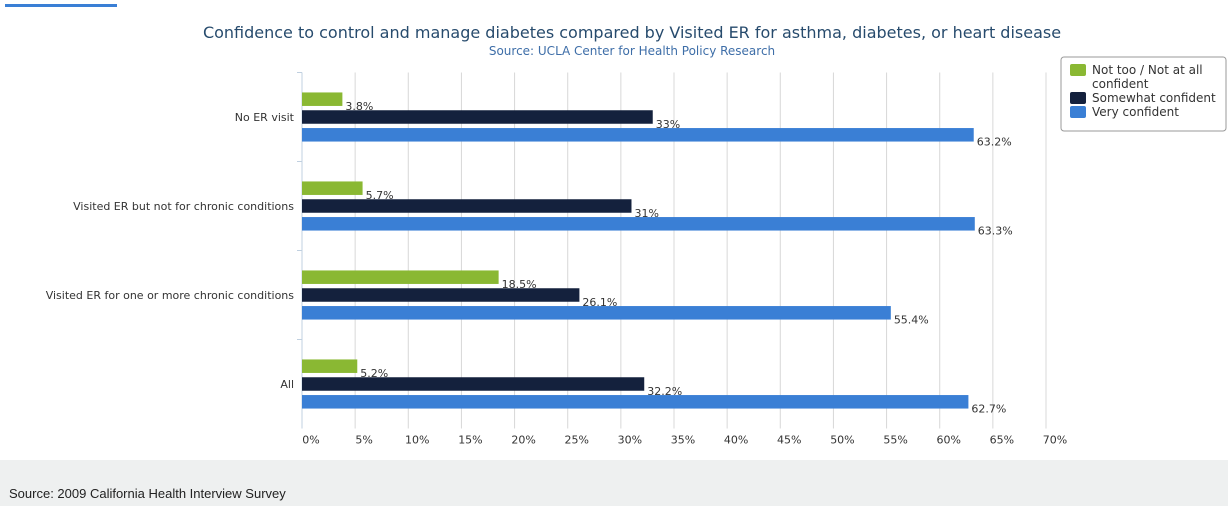  I want to click on value-label: 55.4%, so click(911, 320).